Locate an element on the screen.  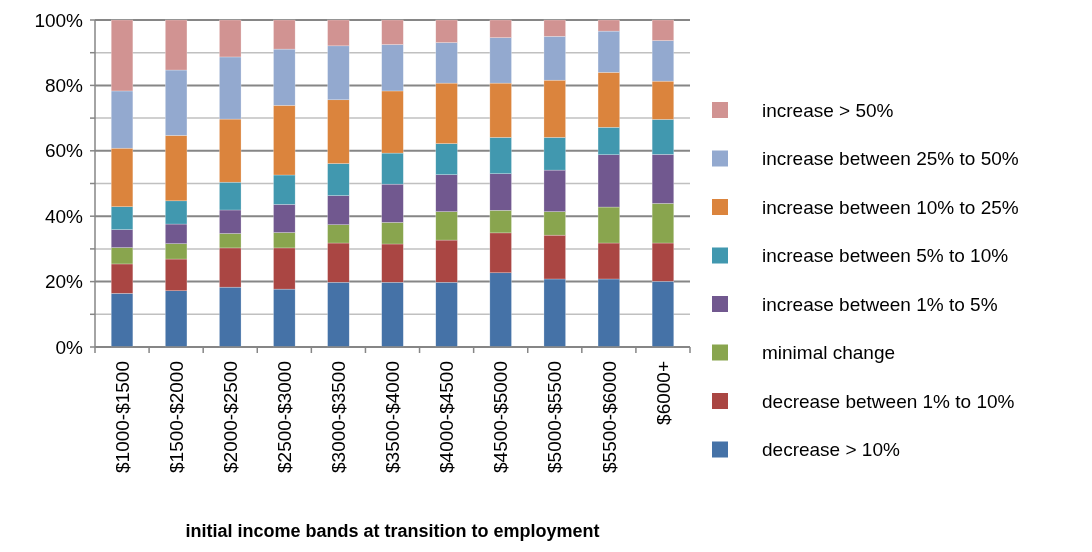
legend-label: increase between 25% to 50% is located at coordinates (890, 159).